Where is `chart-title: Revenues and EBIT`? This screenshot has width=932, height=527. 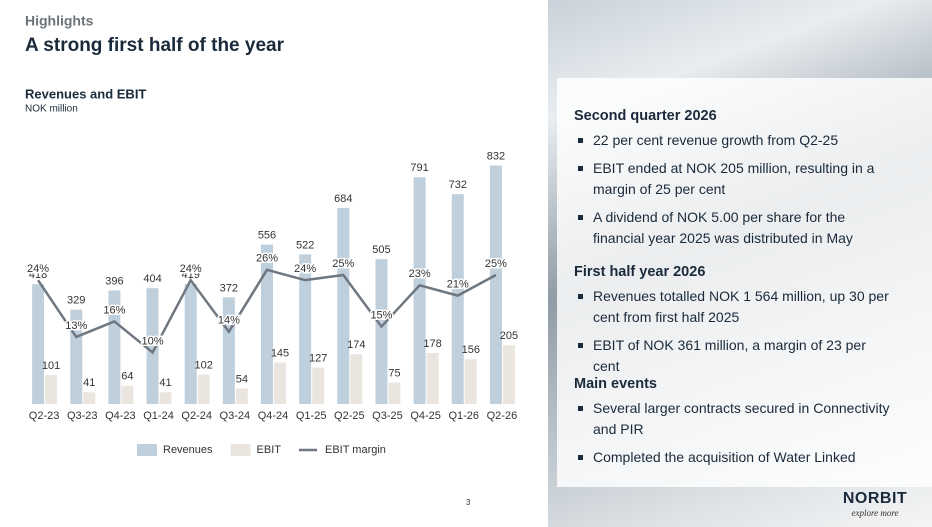
chart-title: Revenues and EBIT is located at coordinates (85, 93).